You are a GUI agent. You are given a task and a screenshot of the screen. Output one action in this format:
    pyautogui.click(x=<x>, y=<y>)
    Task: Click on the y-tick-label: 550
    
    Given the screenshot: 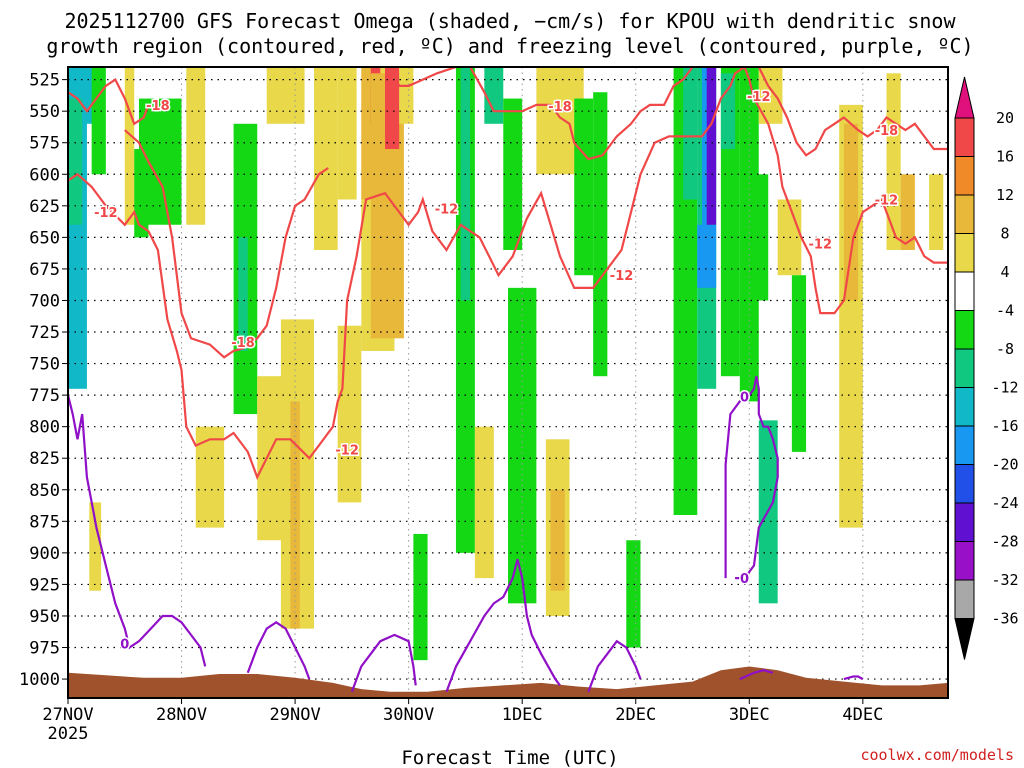 What is the action you would take?
    pyautogui.click(x=44, y=112)
    